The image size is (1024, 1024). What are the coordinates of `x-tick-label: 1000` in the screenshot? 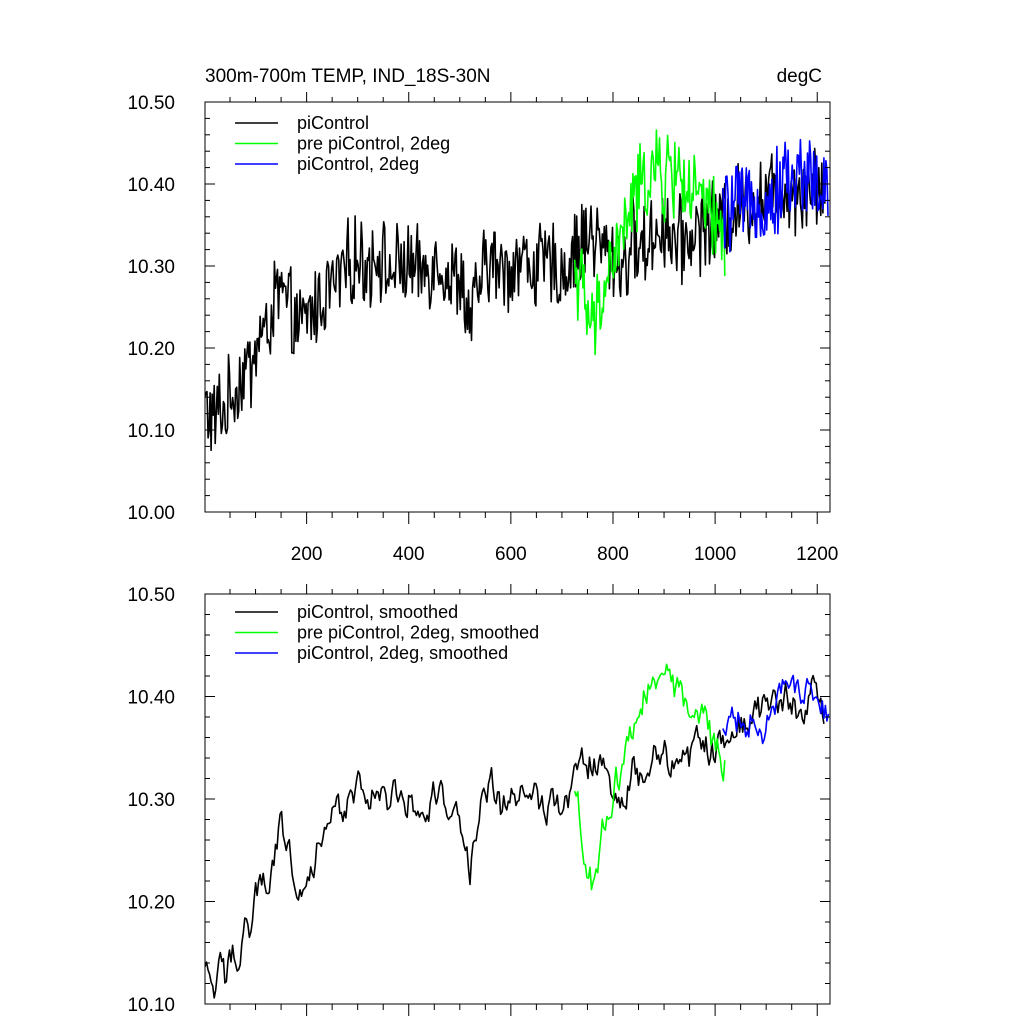 It's located at (715, 554).